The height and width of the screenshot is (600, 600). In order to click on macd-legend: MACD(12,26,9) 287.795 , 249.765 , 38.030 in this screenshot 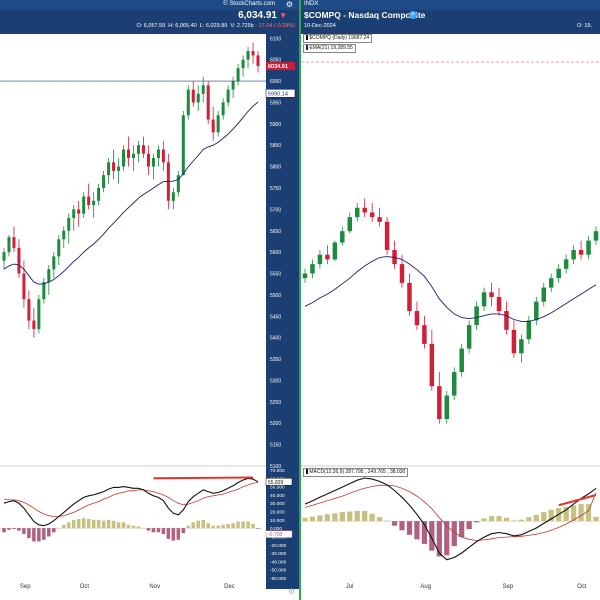, I will do `click(356, 472)`.